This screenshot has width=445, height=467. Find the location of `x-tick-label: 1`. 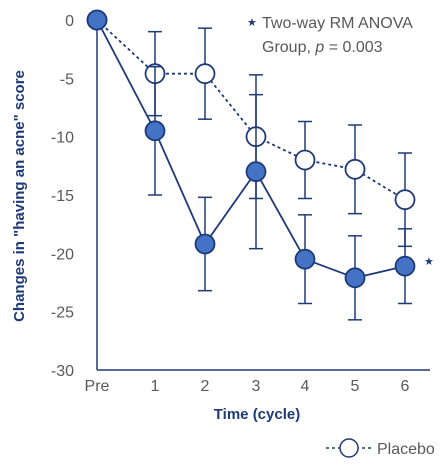

x-tick-label: 1 is located at coordinates (155, 386).